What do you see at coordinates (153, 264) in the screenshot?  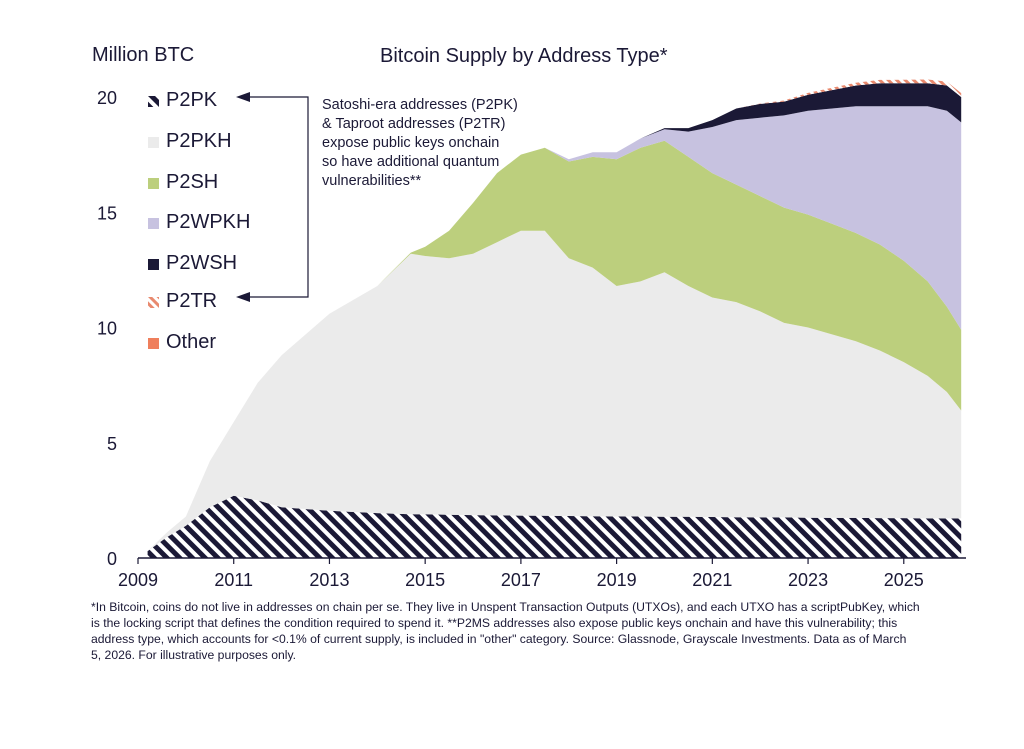 I see `legend-swatch-p2wsh` at bounding box center [153, 264].